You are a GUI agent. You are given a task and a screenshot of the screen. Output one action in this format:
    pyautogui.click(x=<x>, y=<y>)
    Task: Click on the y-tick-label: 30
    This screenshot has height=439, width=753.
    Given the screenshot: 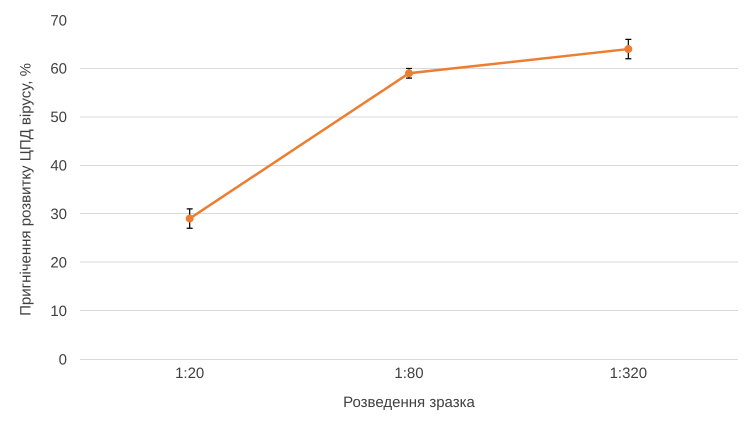 What is the action you would take?
    pyautogui.click(x=58, y=214)
    